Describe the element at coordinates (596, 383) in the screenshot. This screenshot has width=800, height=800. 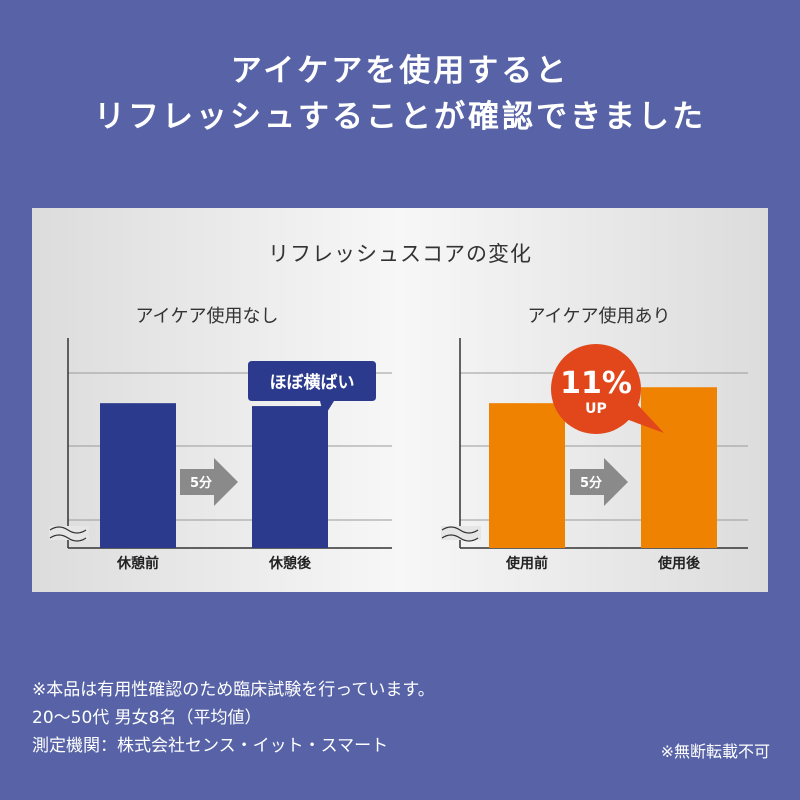
I see `chart-1-badge-value: 11%` at that location.